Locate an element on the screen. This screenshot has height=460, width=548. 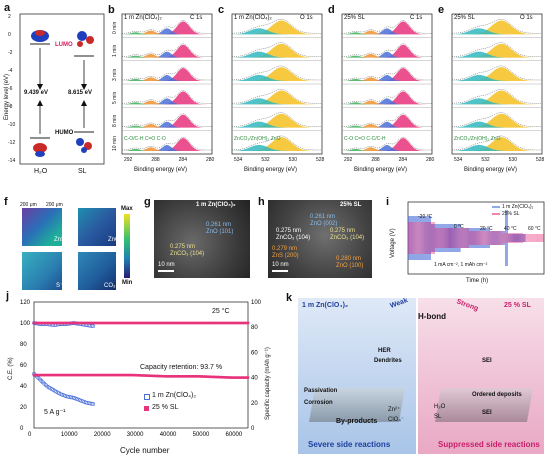
label-zno: ZnO⁻ is located at coordinates (115, 240).